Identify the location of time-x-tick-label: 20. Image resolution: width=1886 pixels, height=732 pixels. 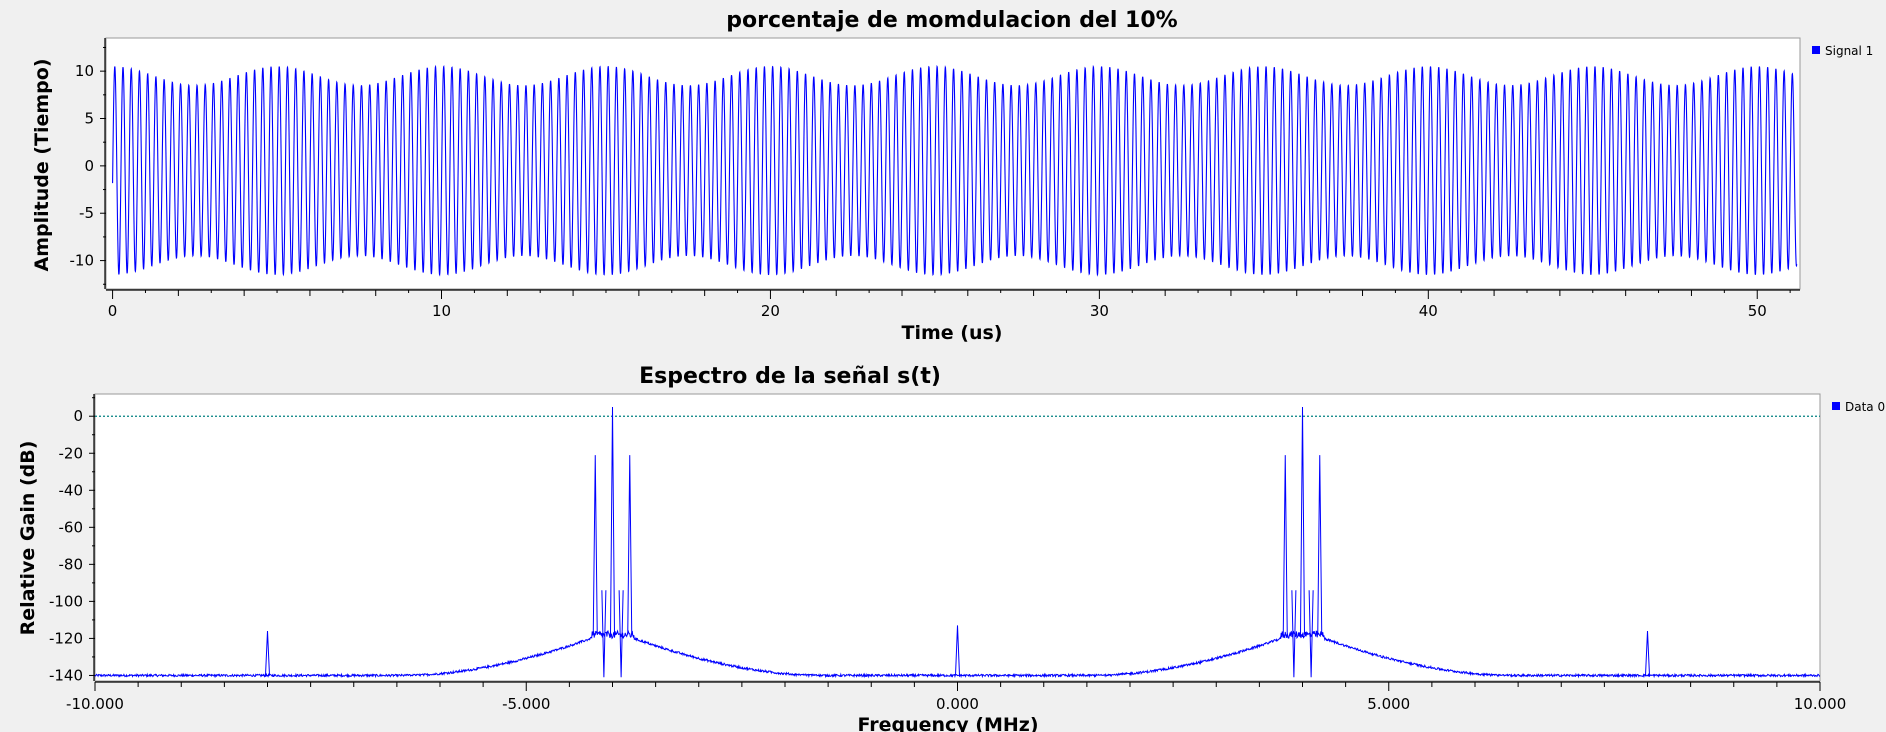
(770, 311).